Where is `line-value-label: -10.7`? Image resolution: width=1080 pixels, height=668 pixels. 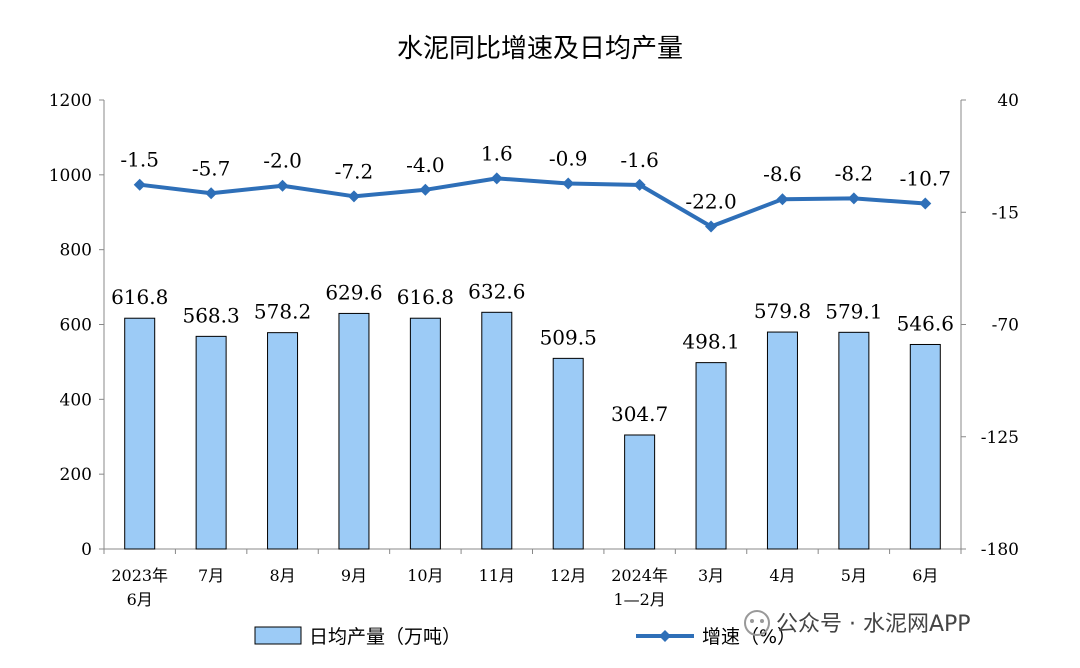
line-value-label: -10.7 is located at coordinates (925, 178).